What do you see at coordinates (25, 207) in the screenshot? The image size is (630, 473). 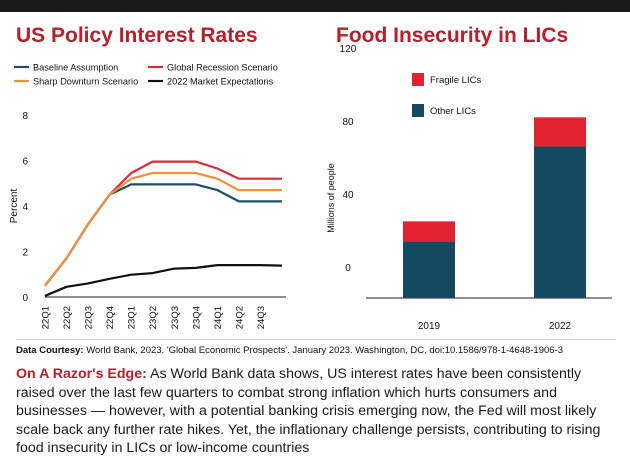 I see `y-tick-label: 4` at bounding box center [25, 207].